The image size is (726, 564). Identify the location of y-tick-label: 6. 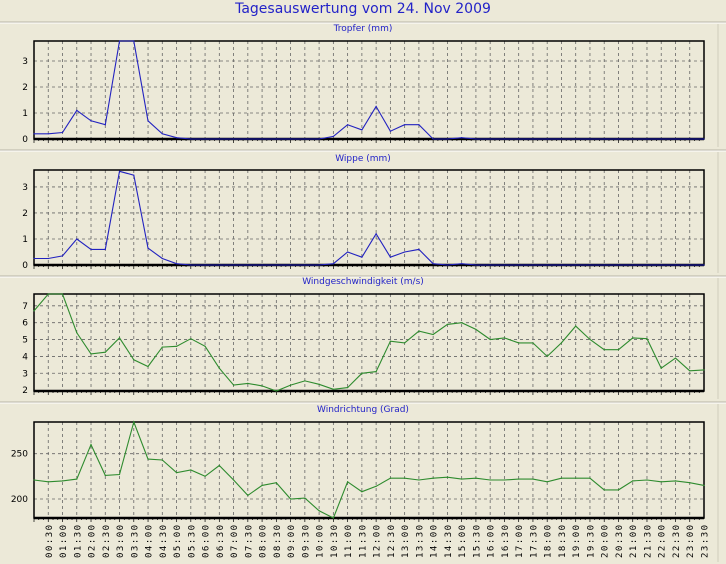
(25, 324).